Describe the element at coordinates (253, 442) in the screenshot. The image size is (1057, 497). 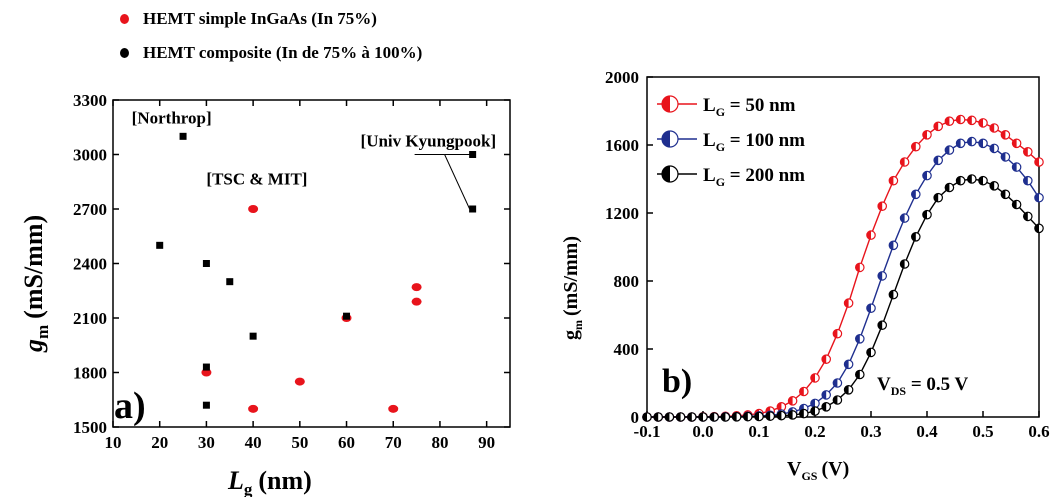
I see `x-tick-label: 40` at that location.